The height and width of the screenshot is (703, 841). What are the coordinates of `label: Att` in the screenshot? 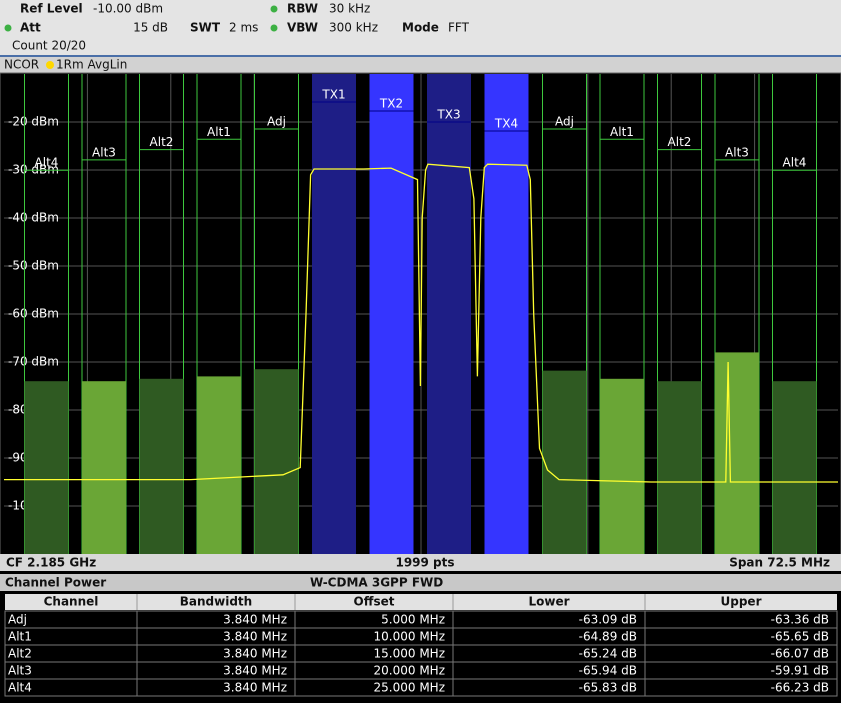 It's located at (30, 28).